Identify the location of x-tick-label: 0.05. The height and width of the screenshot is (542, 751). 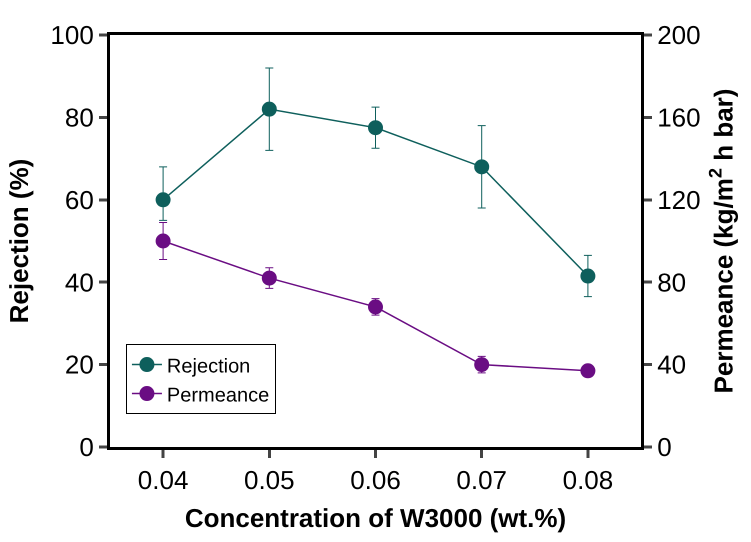
(269, 480).